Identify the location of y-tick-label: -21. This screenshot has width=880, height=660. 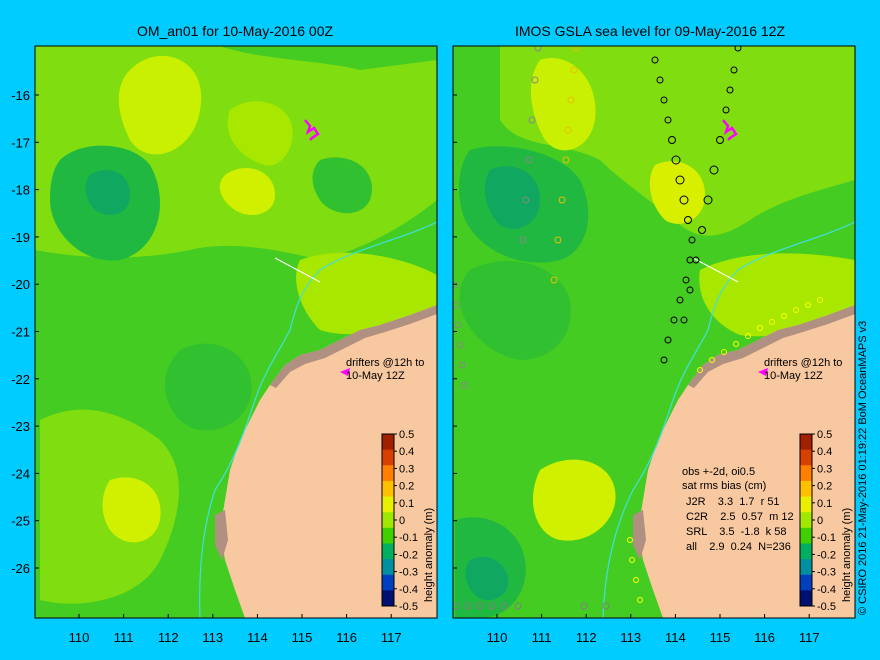
(20, 332).